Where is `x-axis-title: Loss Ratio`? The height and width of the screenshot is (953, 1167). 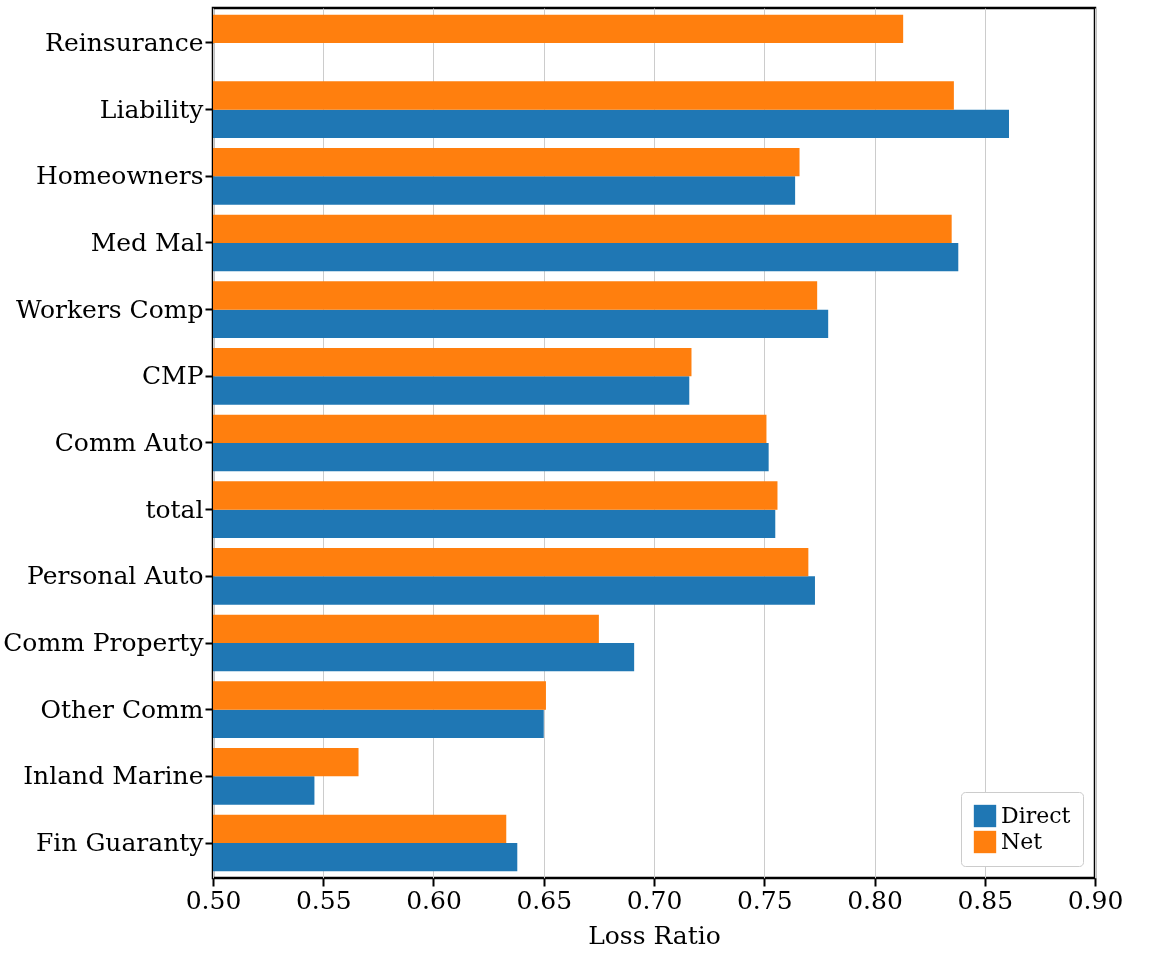
x-axis-title: Loss Ratio is located at coordinates (654, 935).